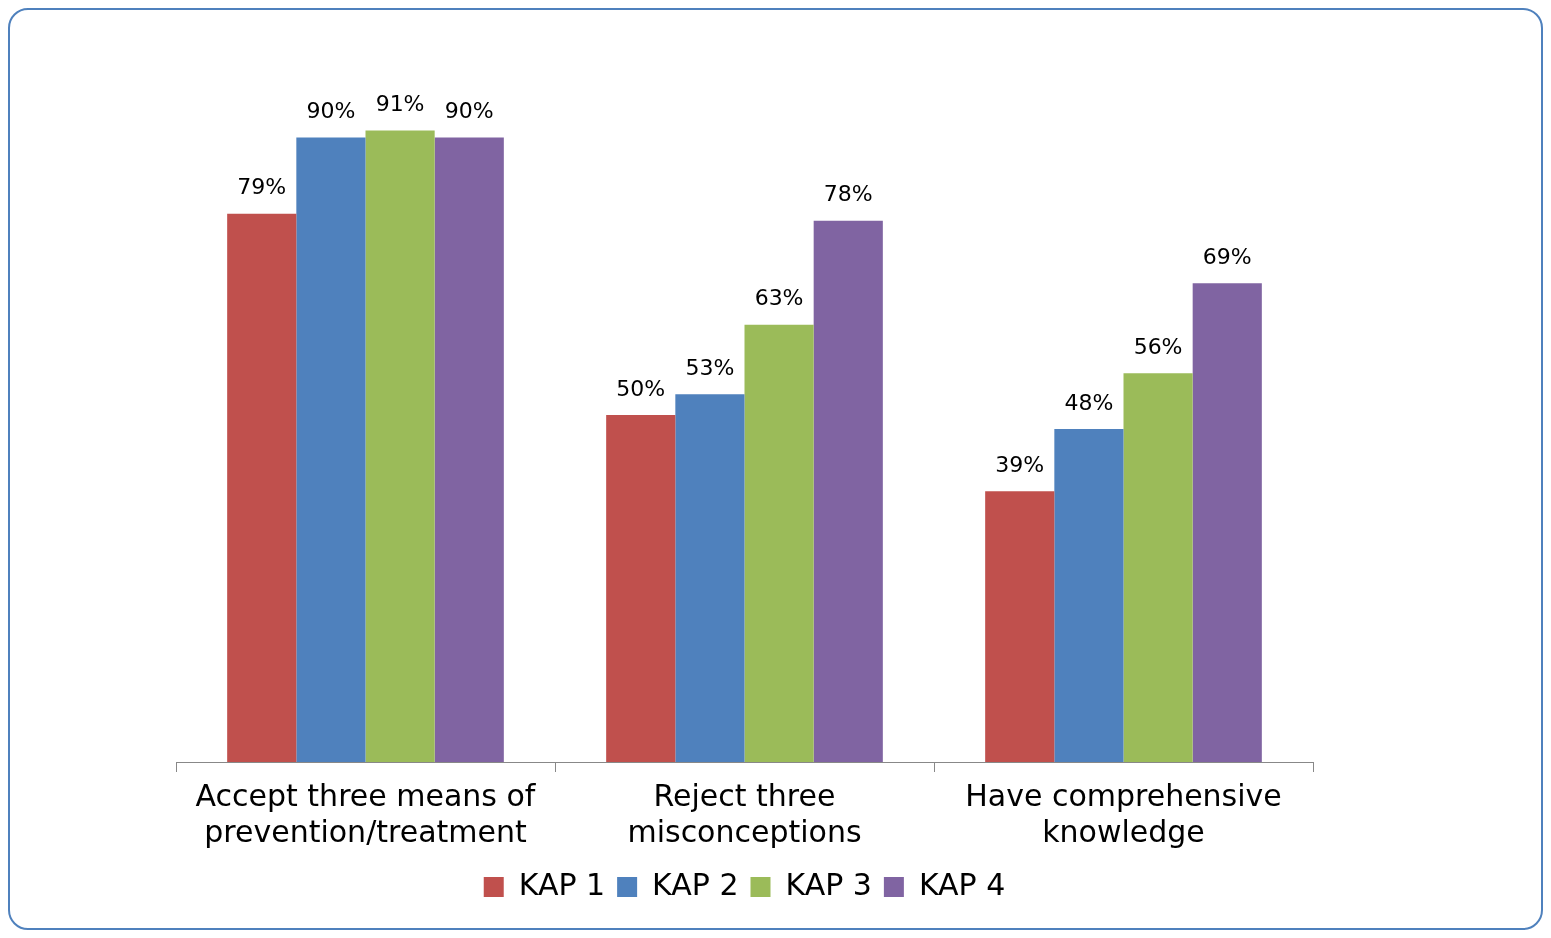 The width and height of the screenshot is (1551, 938). I want to click on data-label: 78%, so click(848, 194).